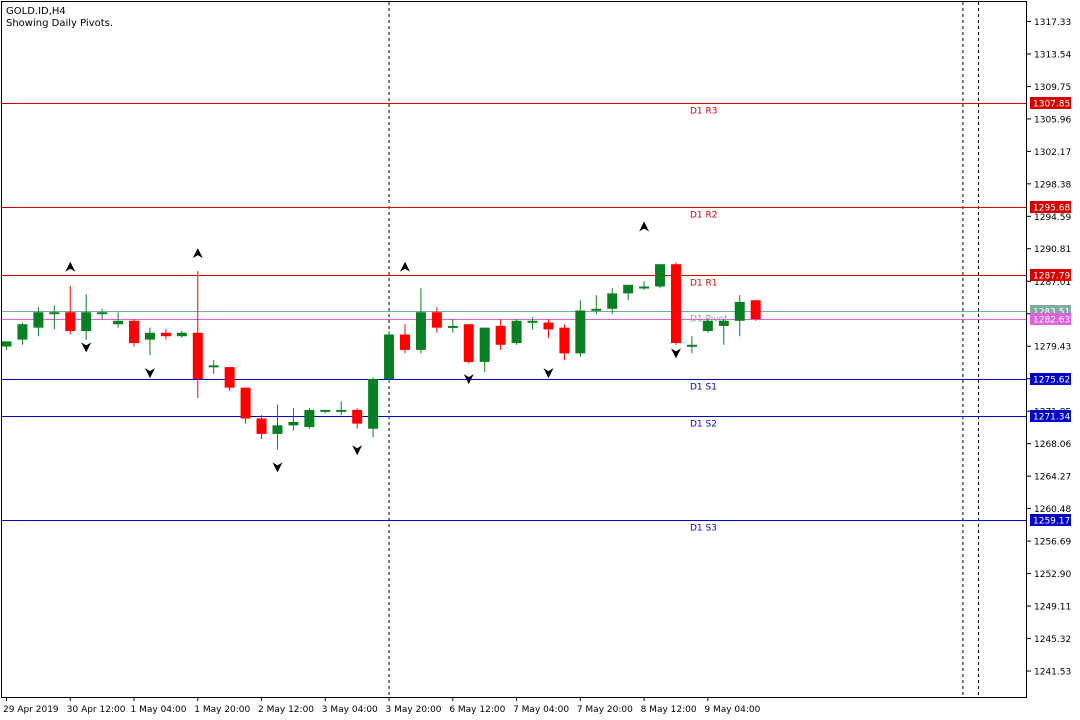 The height and width of the screenshot is (720, 1080). What do you see at coordinates (1052, 153) in the screenshot?
I see `y-tick-label: 1302.17` at bounding box center [1052, 153].